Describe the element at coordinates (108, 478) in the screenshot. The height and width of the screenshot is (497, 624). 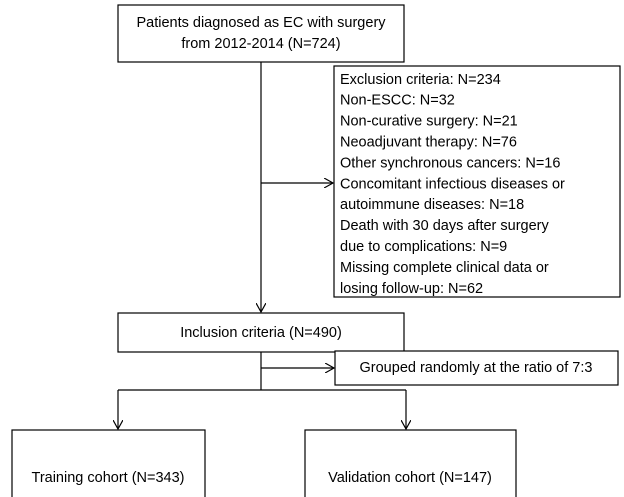
I see `node-text: Training cohort (N=343)` at that location.